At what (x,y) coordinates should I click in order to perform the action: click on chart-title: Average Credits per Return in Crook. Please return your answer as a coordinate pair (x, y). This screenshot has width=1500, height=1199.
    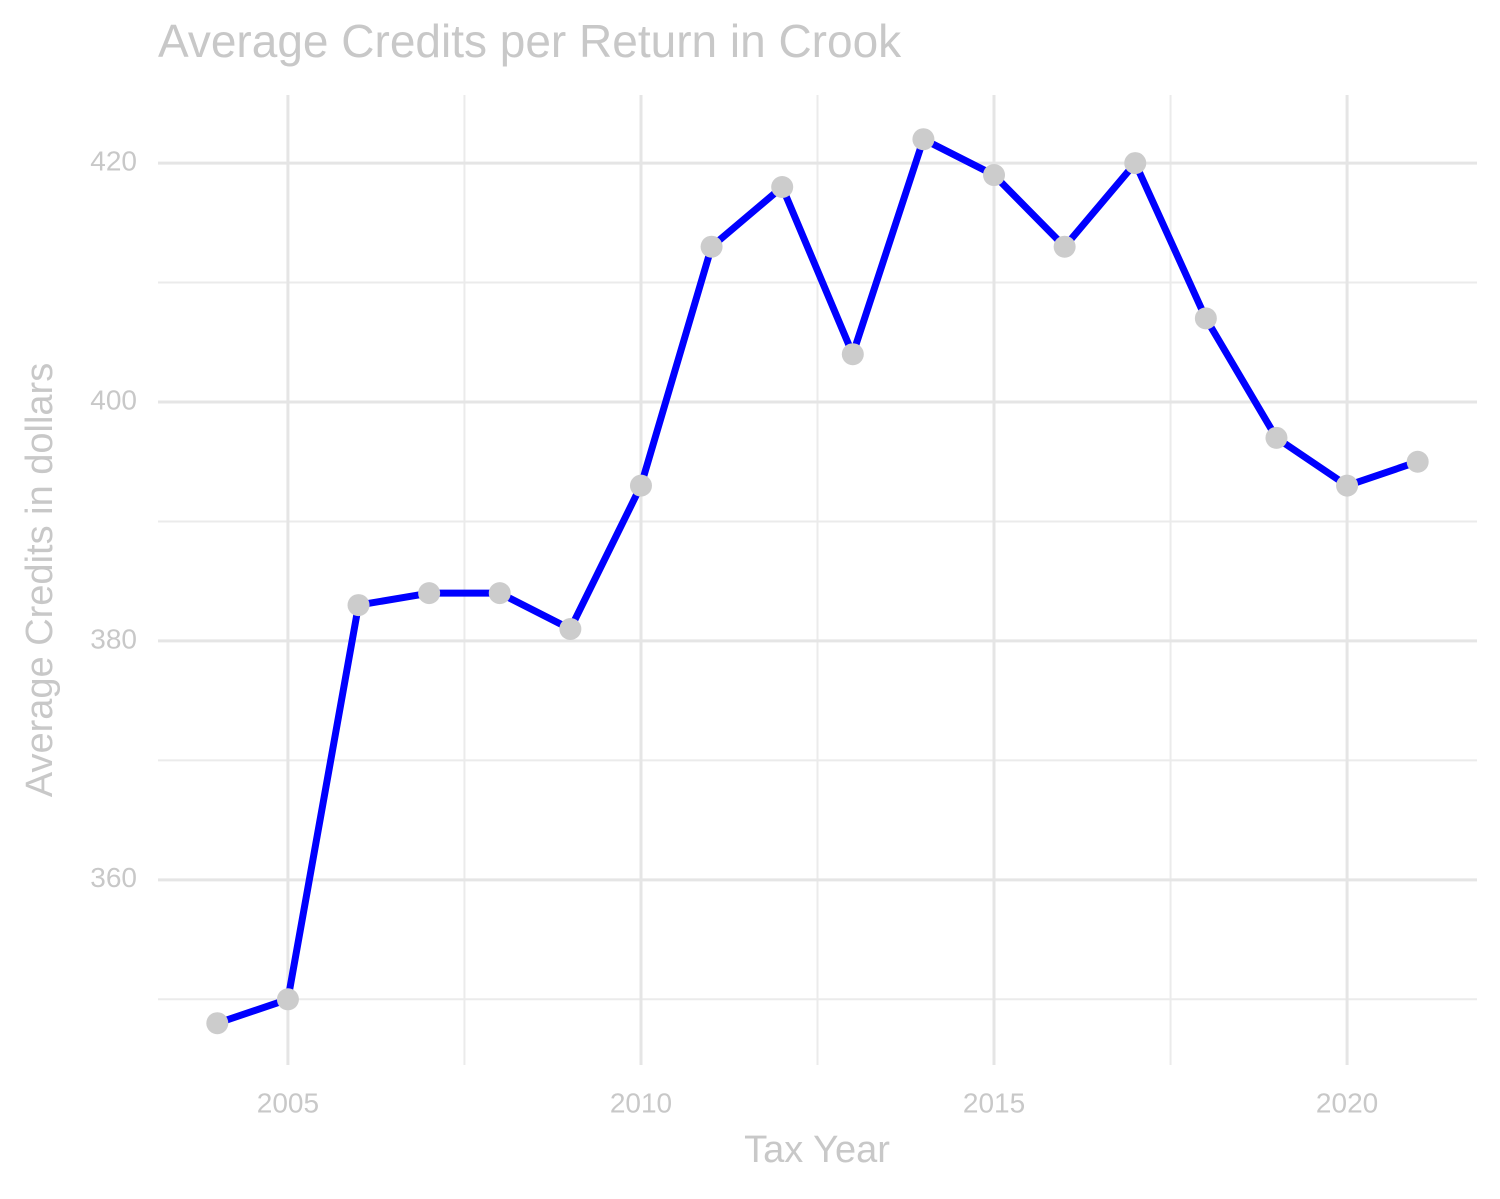
    Looking at the image, I should click on (530, 41).